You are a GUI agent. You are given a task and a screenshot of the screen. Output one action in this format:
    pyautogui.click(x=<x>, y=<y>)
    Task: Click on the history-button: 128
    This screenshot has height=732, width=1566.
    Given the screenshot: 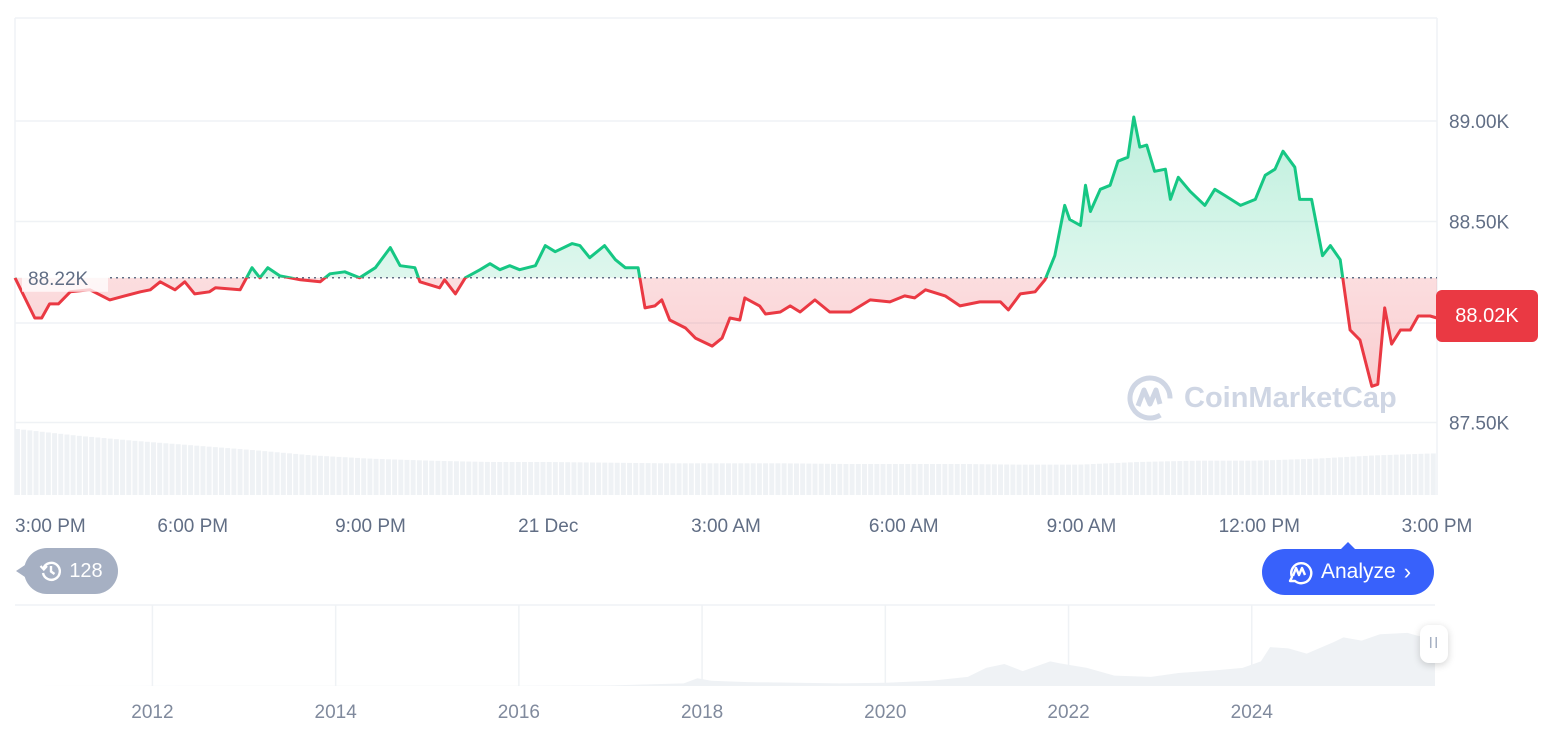 What is the action you would take?
    pyautogui.click(x=67, y=571)
    